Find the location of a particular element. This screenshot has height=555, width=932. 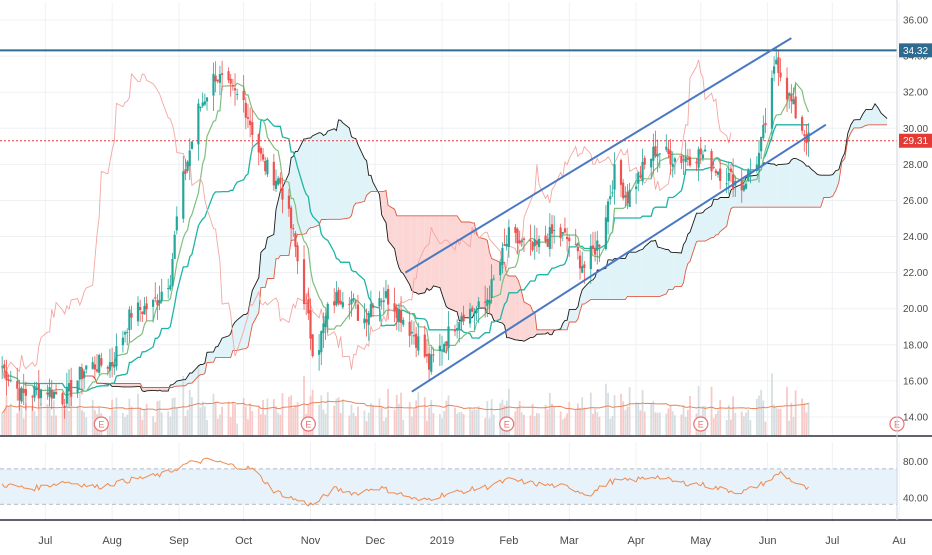

price-tick-label: 32.00 is located at coordinates (915, 93).